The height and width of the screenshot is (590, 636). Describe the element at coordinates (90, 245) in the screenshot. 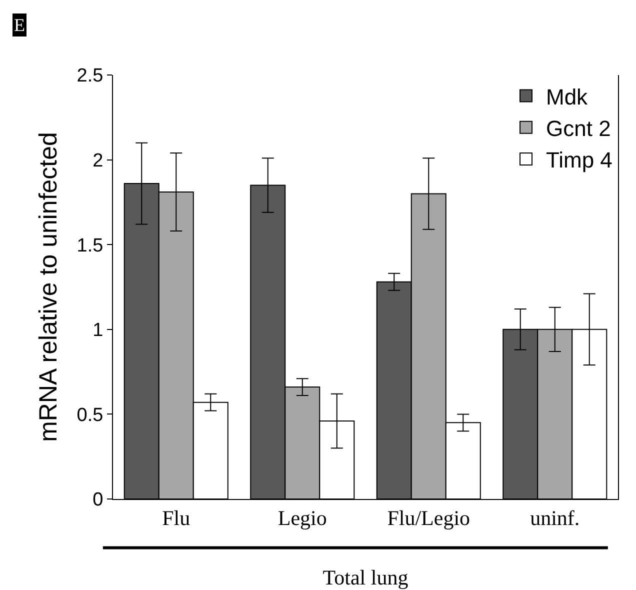

I see `y-tick-label: 1.5` at that location.